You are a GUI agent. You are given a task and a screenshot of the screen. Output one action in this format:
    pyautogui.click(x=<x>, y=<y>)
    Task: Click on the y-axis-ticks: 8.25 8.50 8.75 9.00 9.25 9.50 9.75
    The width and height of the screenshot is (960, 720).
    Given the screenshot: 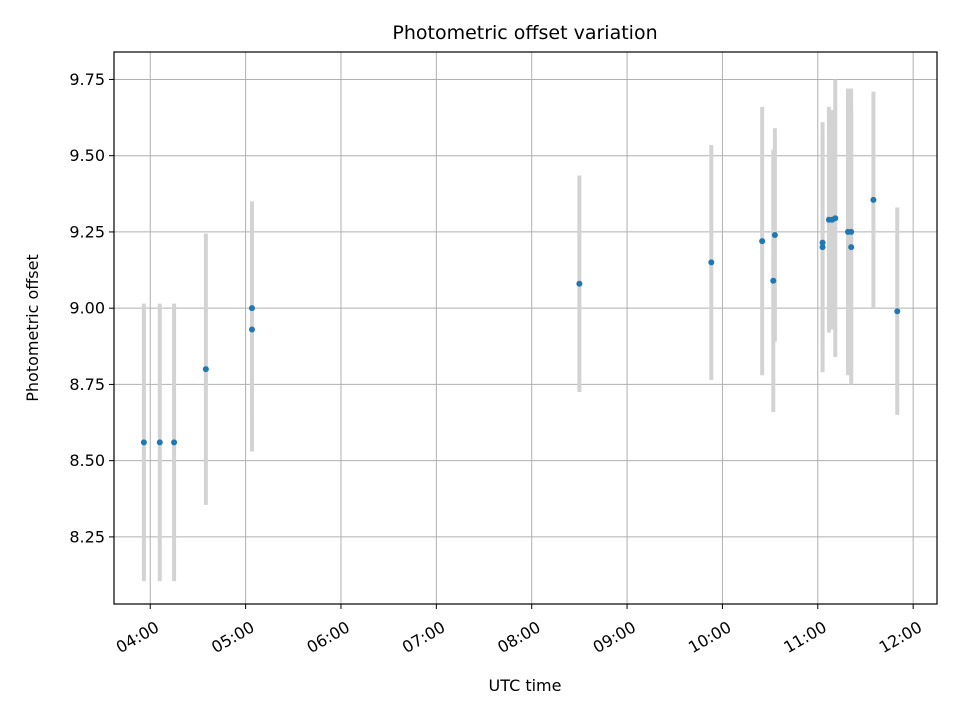 What is the action you would take?
    pyautogui.click(x=91, y=308)
    